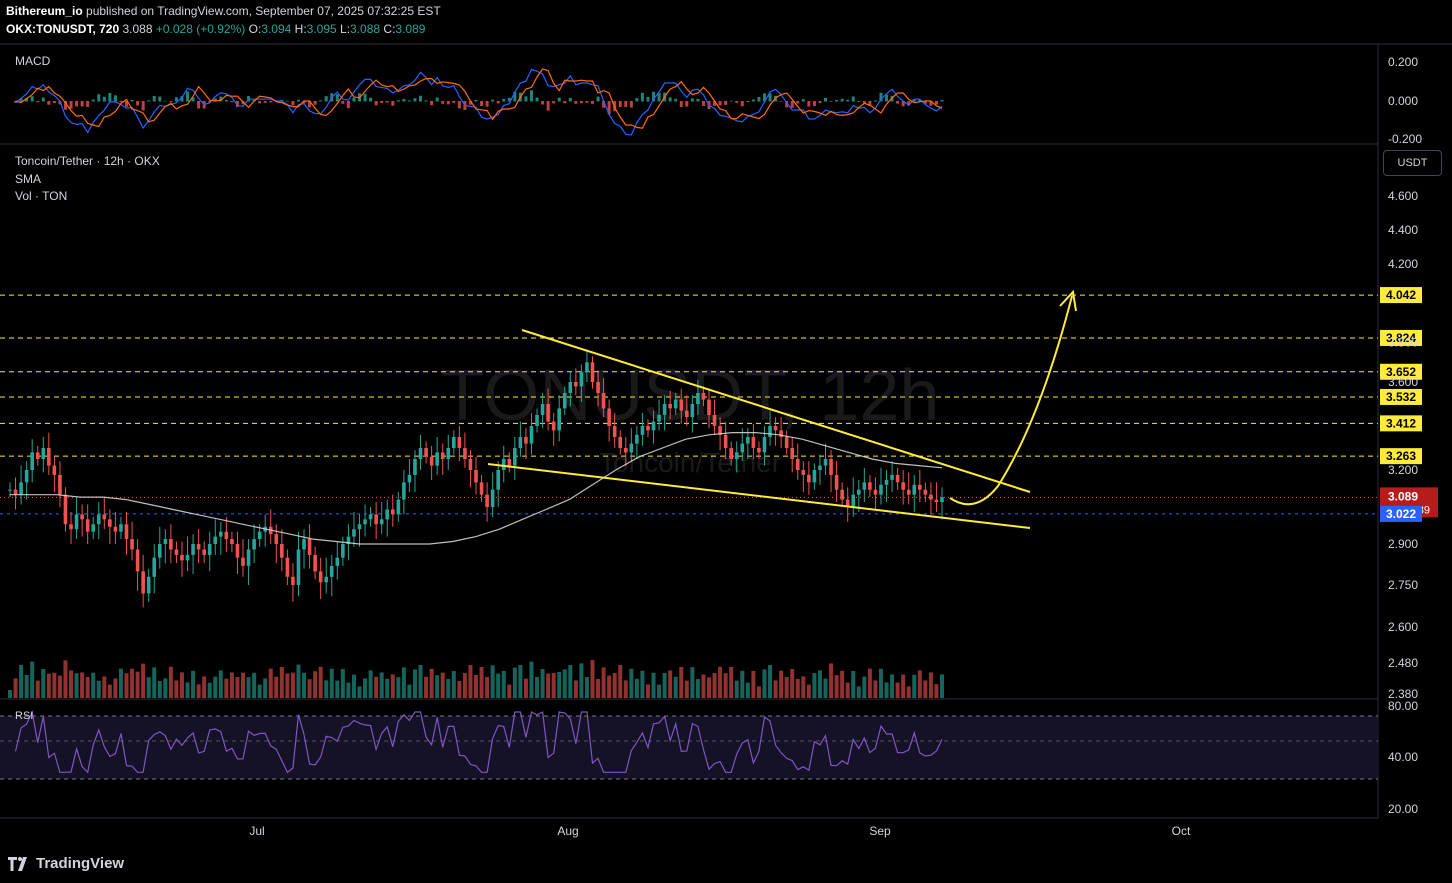 This screenshot has height=883, width=1452. What do you see at coordinates (17, 863) in the screenshot?
I see `tradingview-logo-icon` at bounding box center [17, 863].